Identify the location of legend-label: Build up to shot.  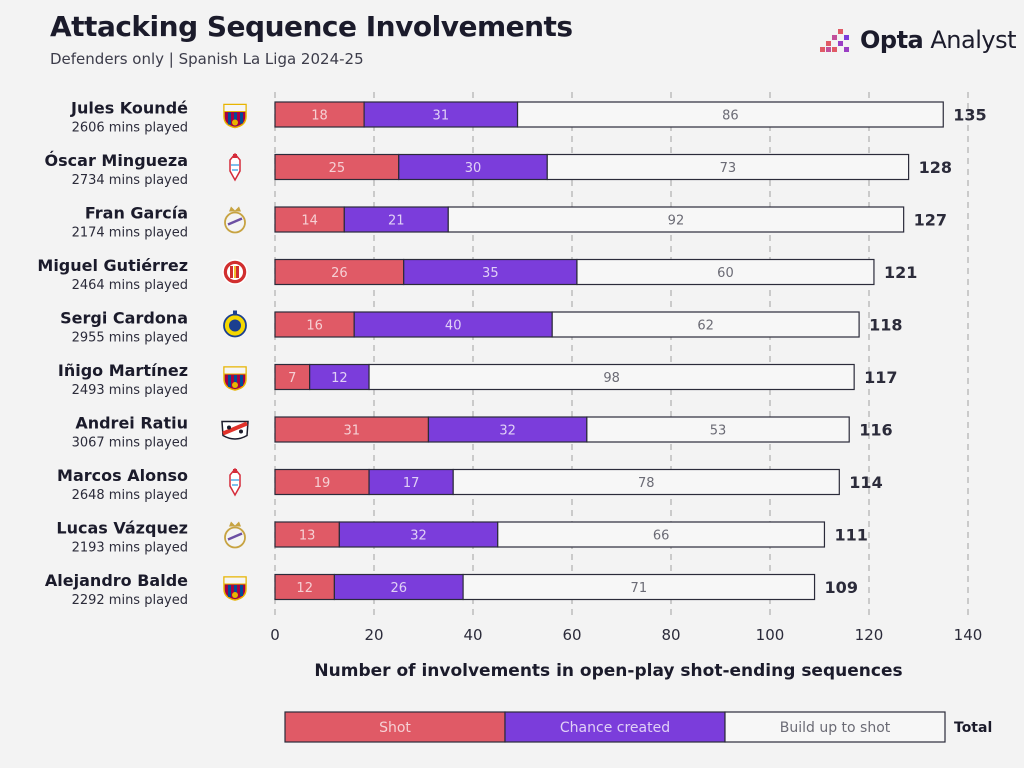
(835, 728).